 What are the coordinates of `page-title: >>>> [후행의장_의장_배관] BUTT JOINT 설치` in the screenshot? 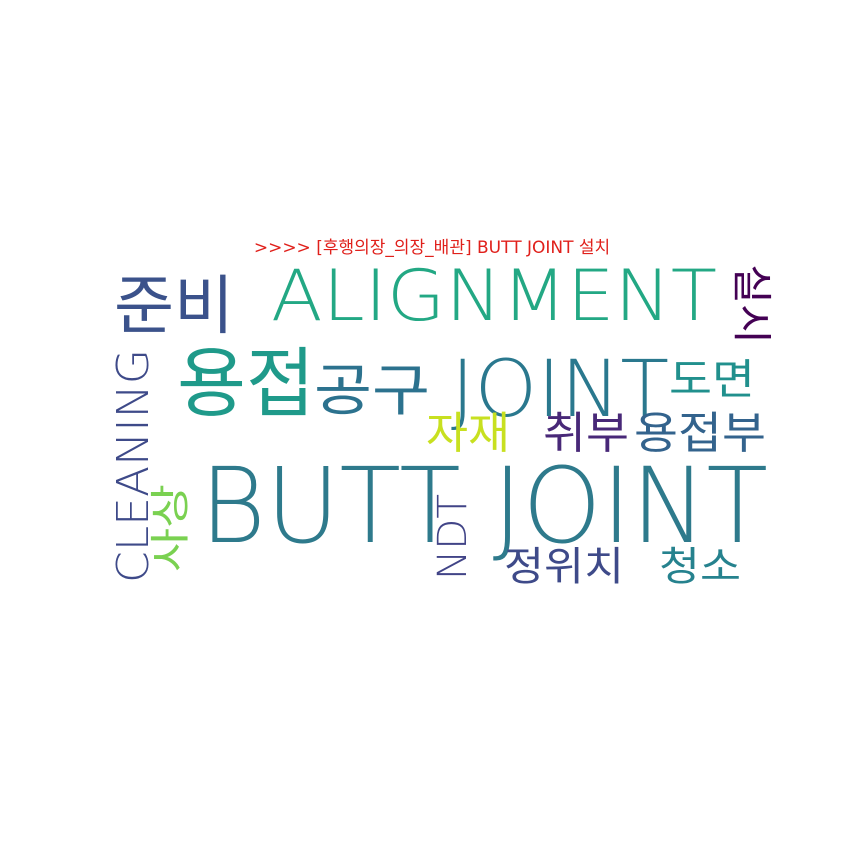 It's located at (432, 248).